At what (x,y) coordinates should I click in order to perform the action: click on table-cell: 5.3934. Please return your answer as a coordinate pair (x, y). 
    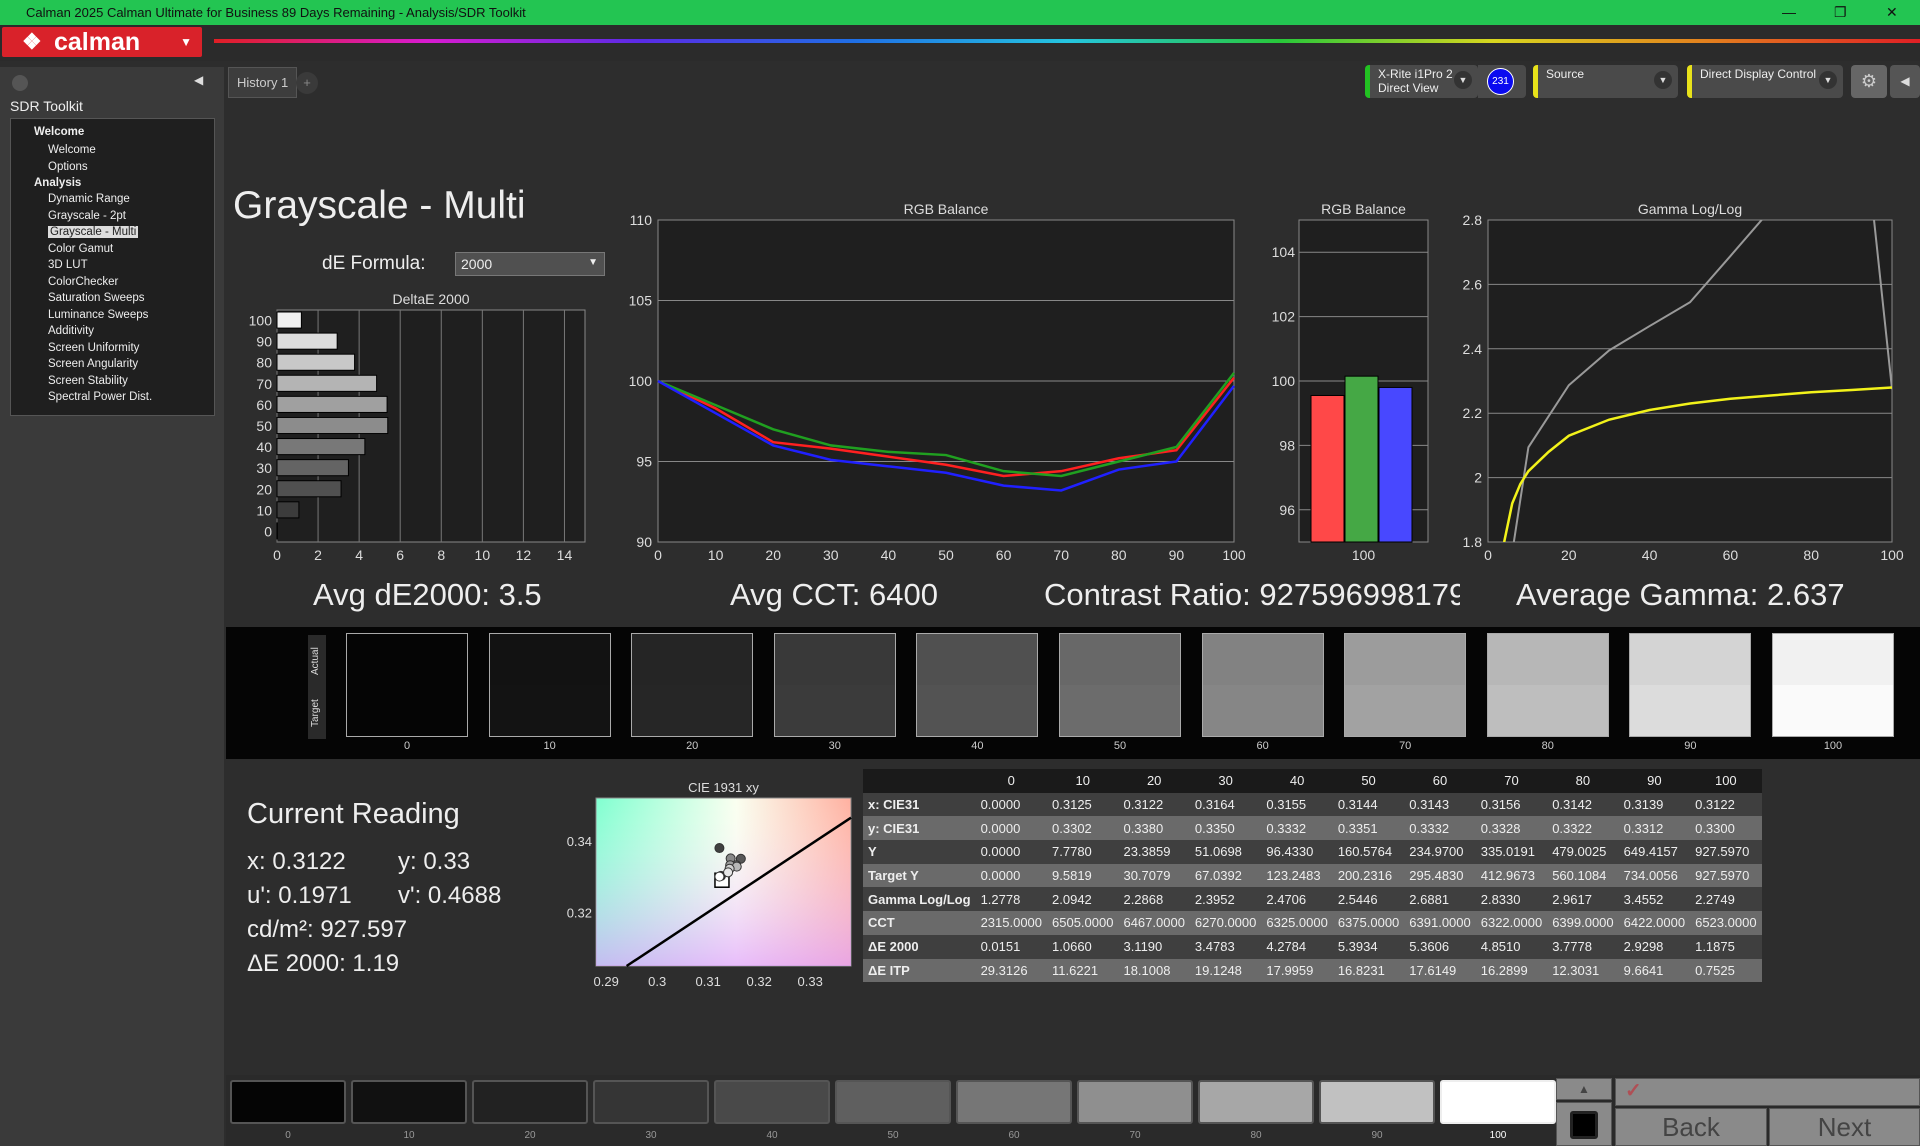
    Looking at the image, I should click on (1368, 946).